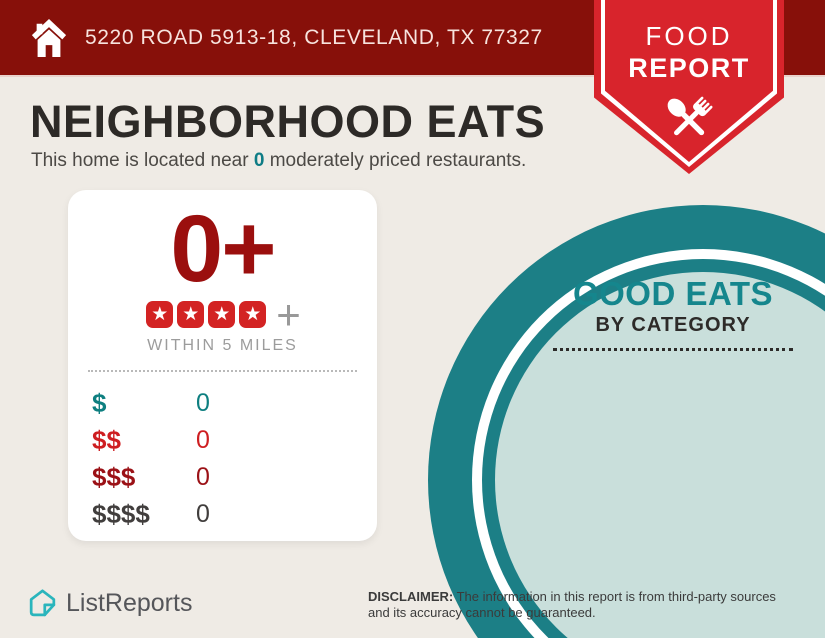 This screenshot has height=638, width=825. Describe the element at coordinates (99, 403) in the screenshot. I see `price-tier-label: $` at that location.